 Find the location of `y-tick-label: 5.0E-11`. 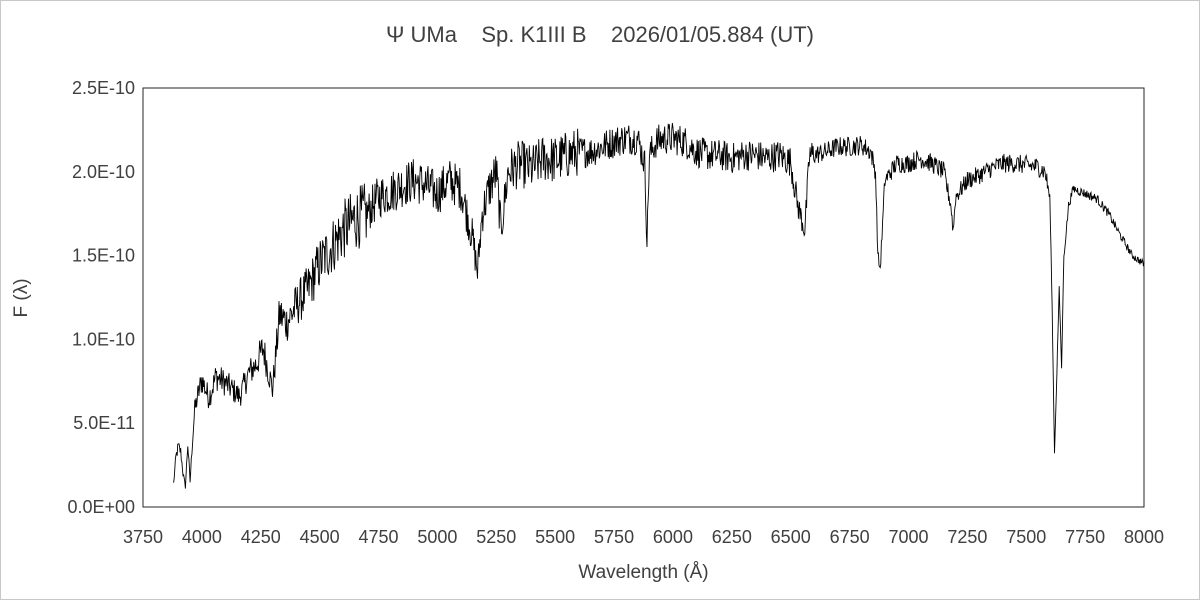

y-tick-label: 5.0E-11 is located at coordinates (104, 423).